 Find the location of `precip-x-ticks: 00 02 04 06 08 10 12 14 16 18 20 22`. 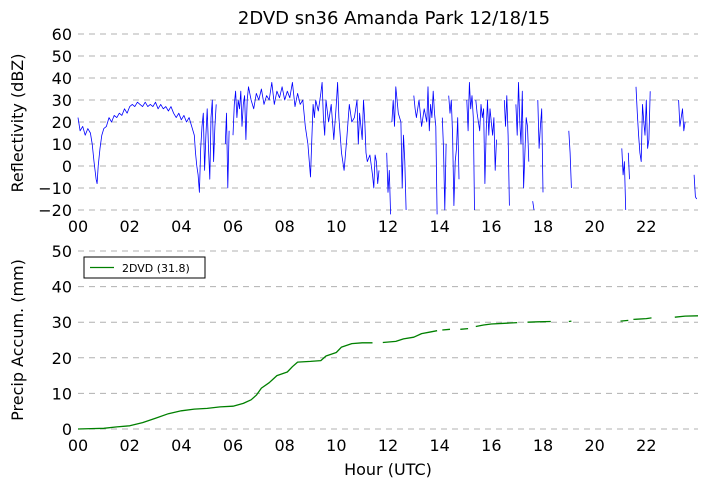

precip-x-ticks: 00 02 04 06 08 10 12 14 16 18 20 22 is located at coordinates (362, 445).